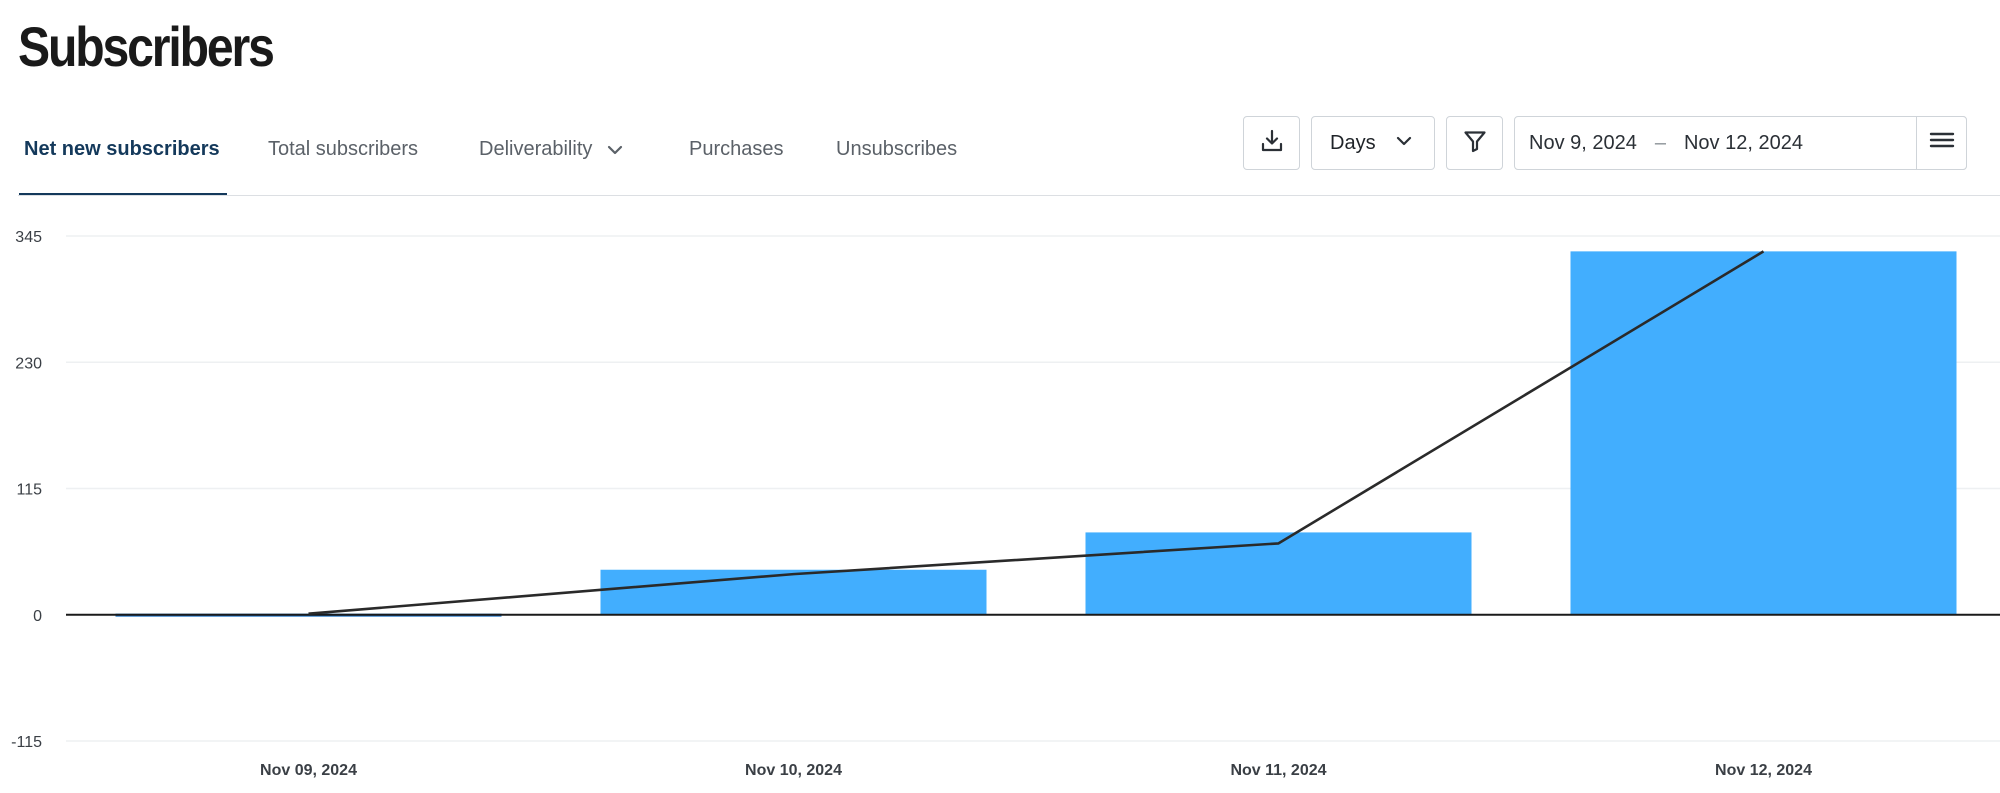 Image resolution: width=2000 pixels, height=793 pixels. I want to click on date-range-picker: Nov 9, 2024 – Nov 12, 2024, so click(1740, 143).